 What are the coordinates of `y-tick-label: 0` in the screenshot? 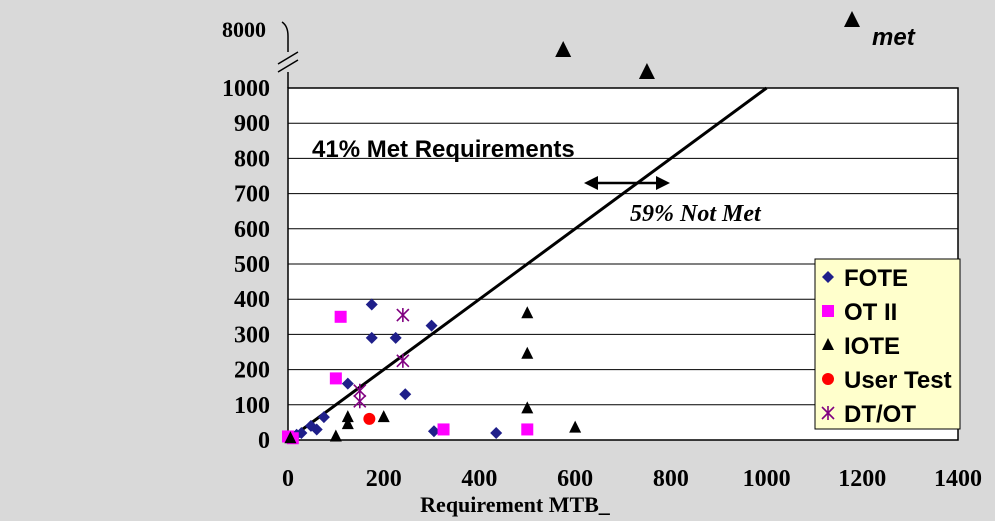 It's located at (264, 441).